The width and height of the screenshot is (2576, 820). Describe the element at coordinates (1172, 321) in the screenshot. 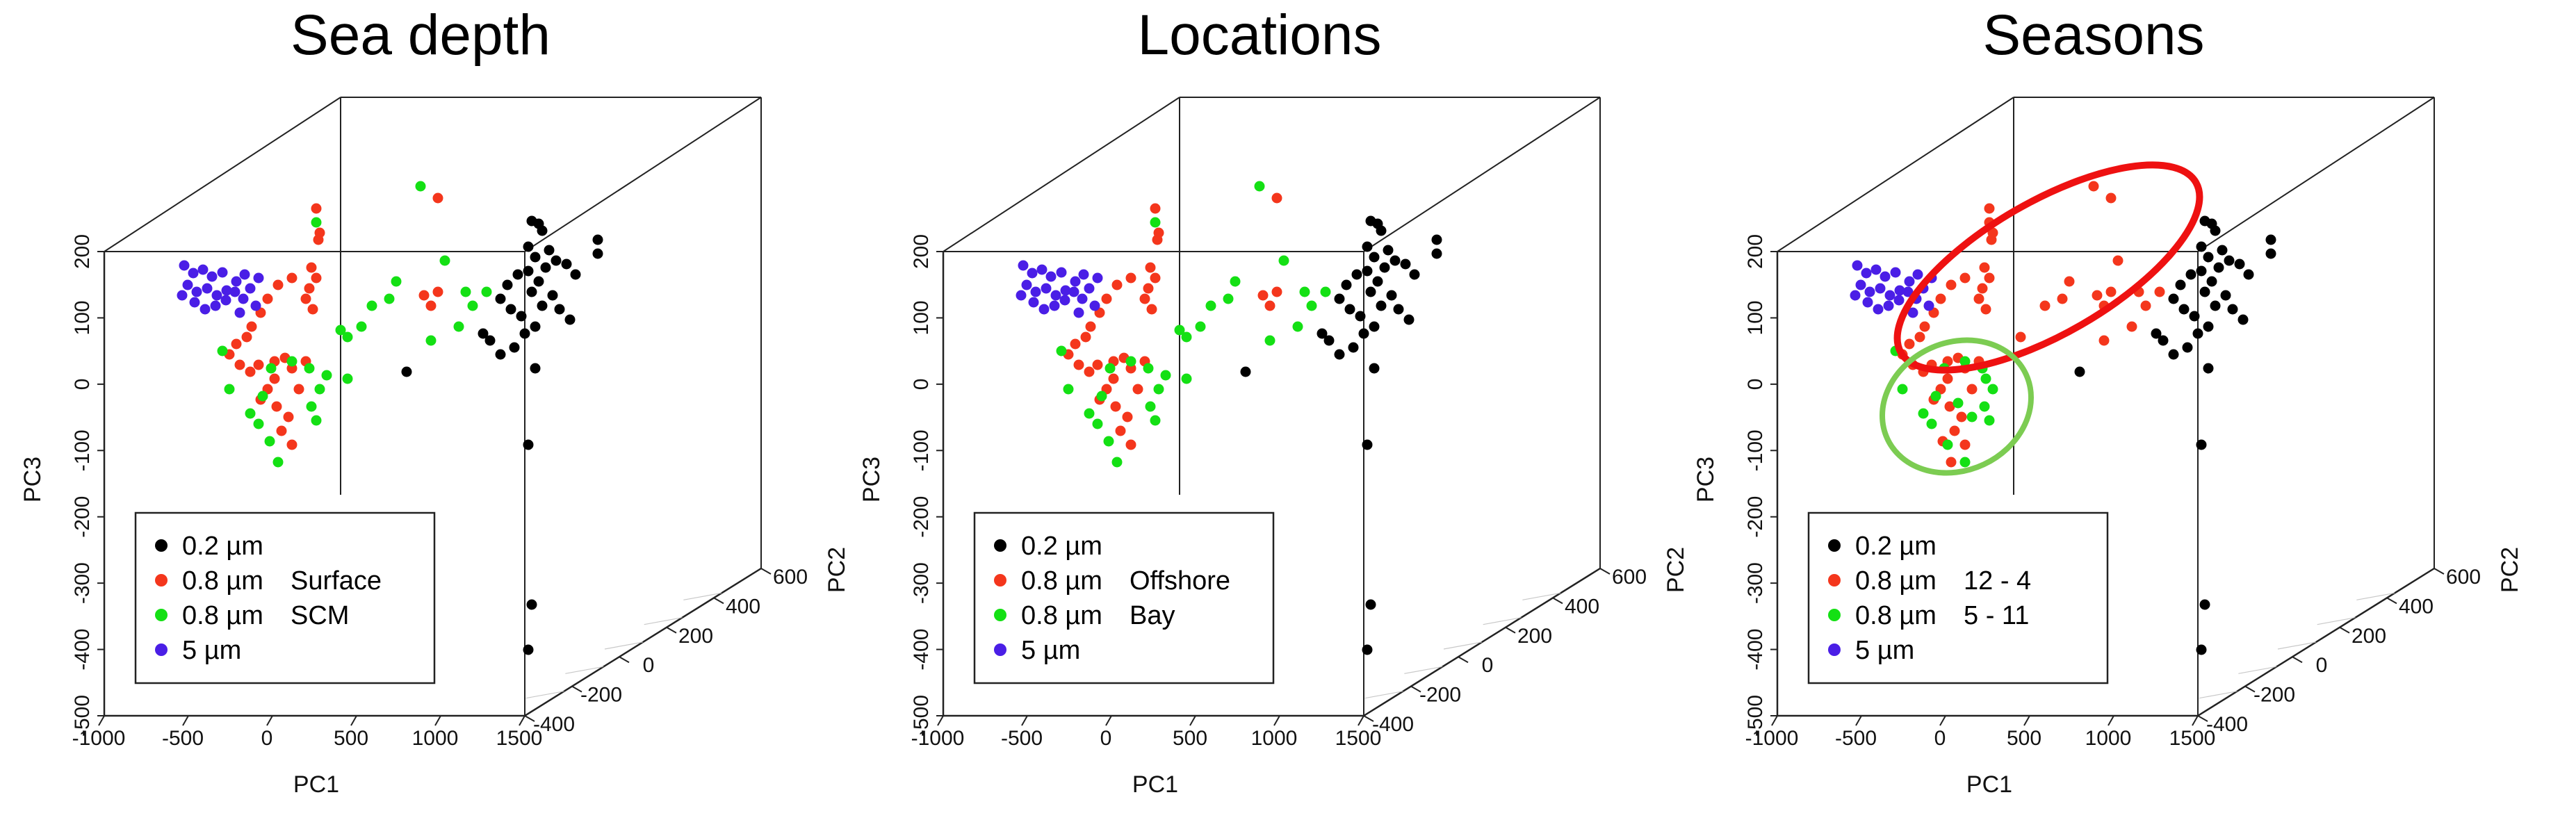

I see `series-0.8um-group-a` at that location.